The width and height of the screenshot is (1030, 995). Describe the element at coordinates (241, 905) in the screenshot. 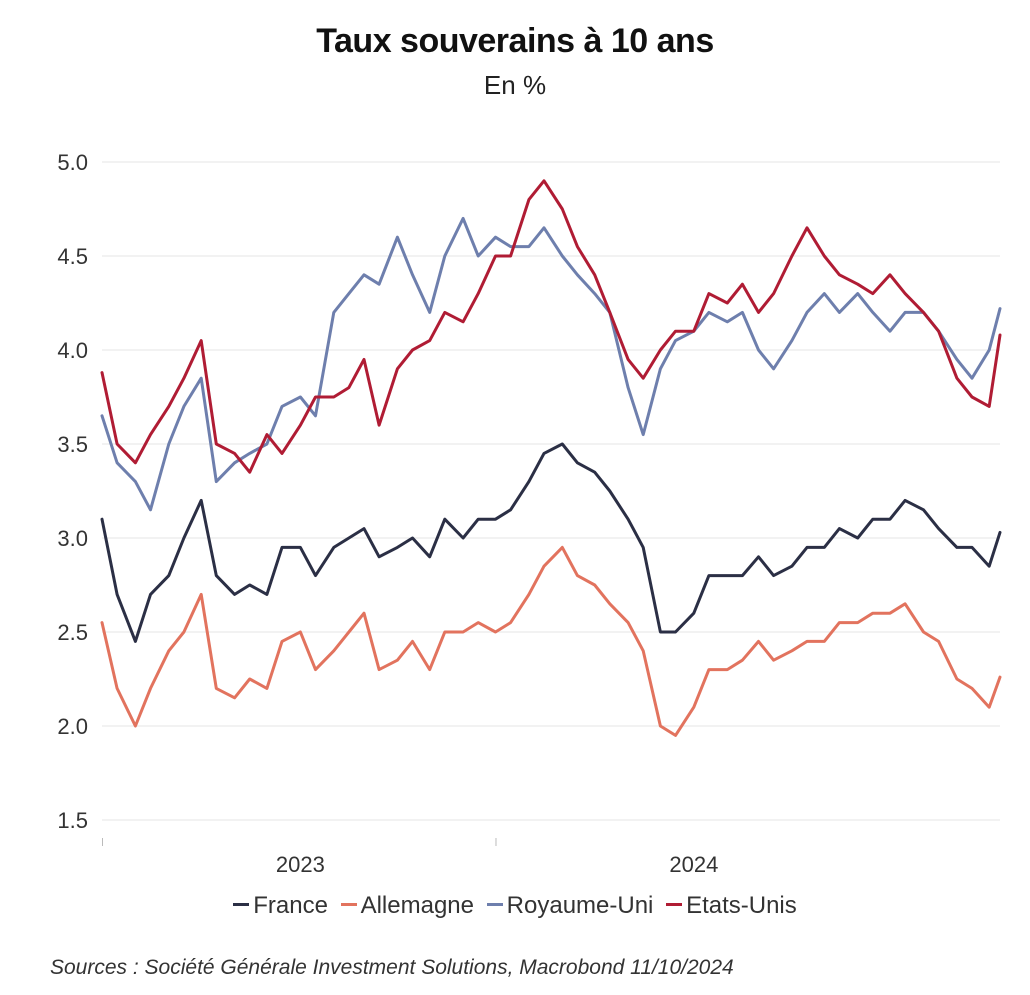

I see `legend-swatch-france` at that location.